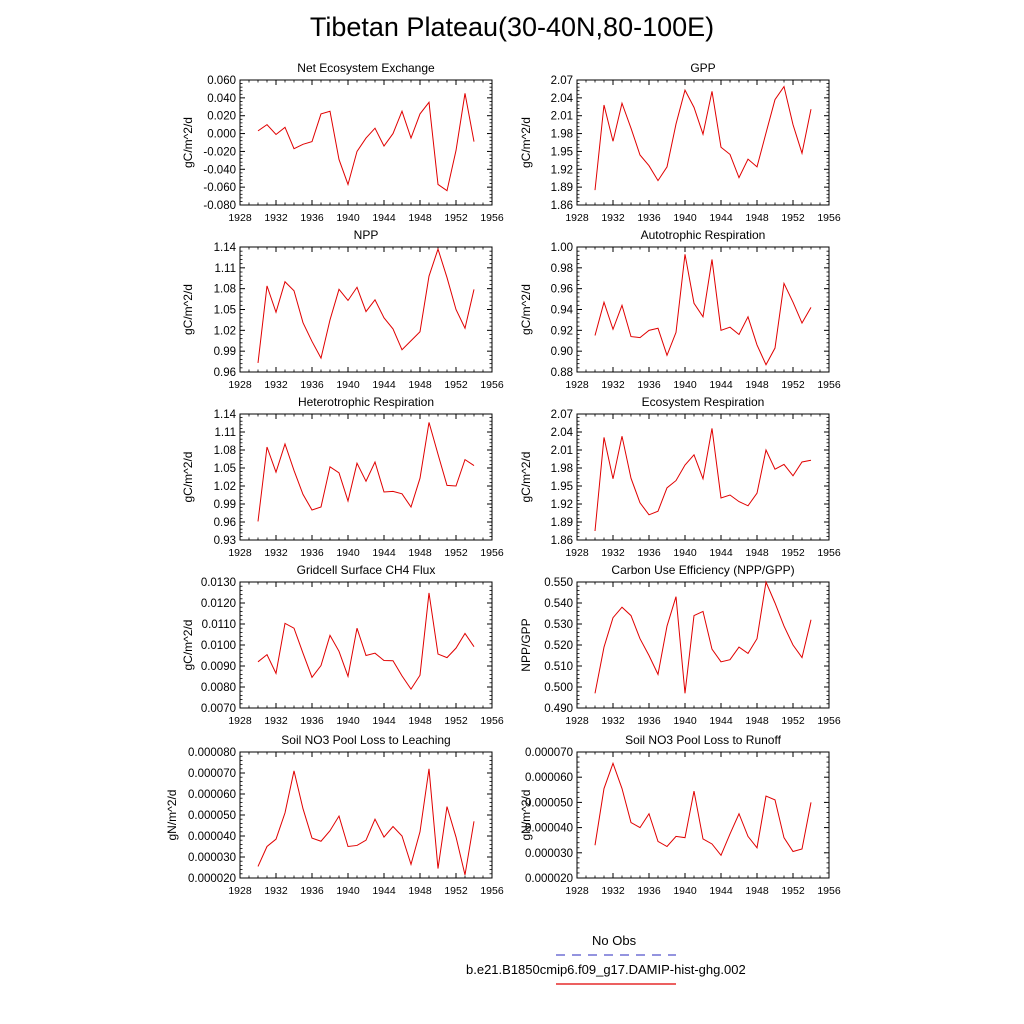  What do you see at coordinates (212, 795) in the screenshot?
I see `y-tick-label: 0.000060` at bounding box center [212, 795].